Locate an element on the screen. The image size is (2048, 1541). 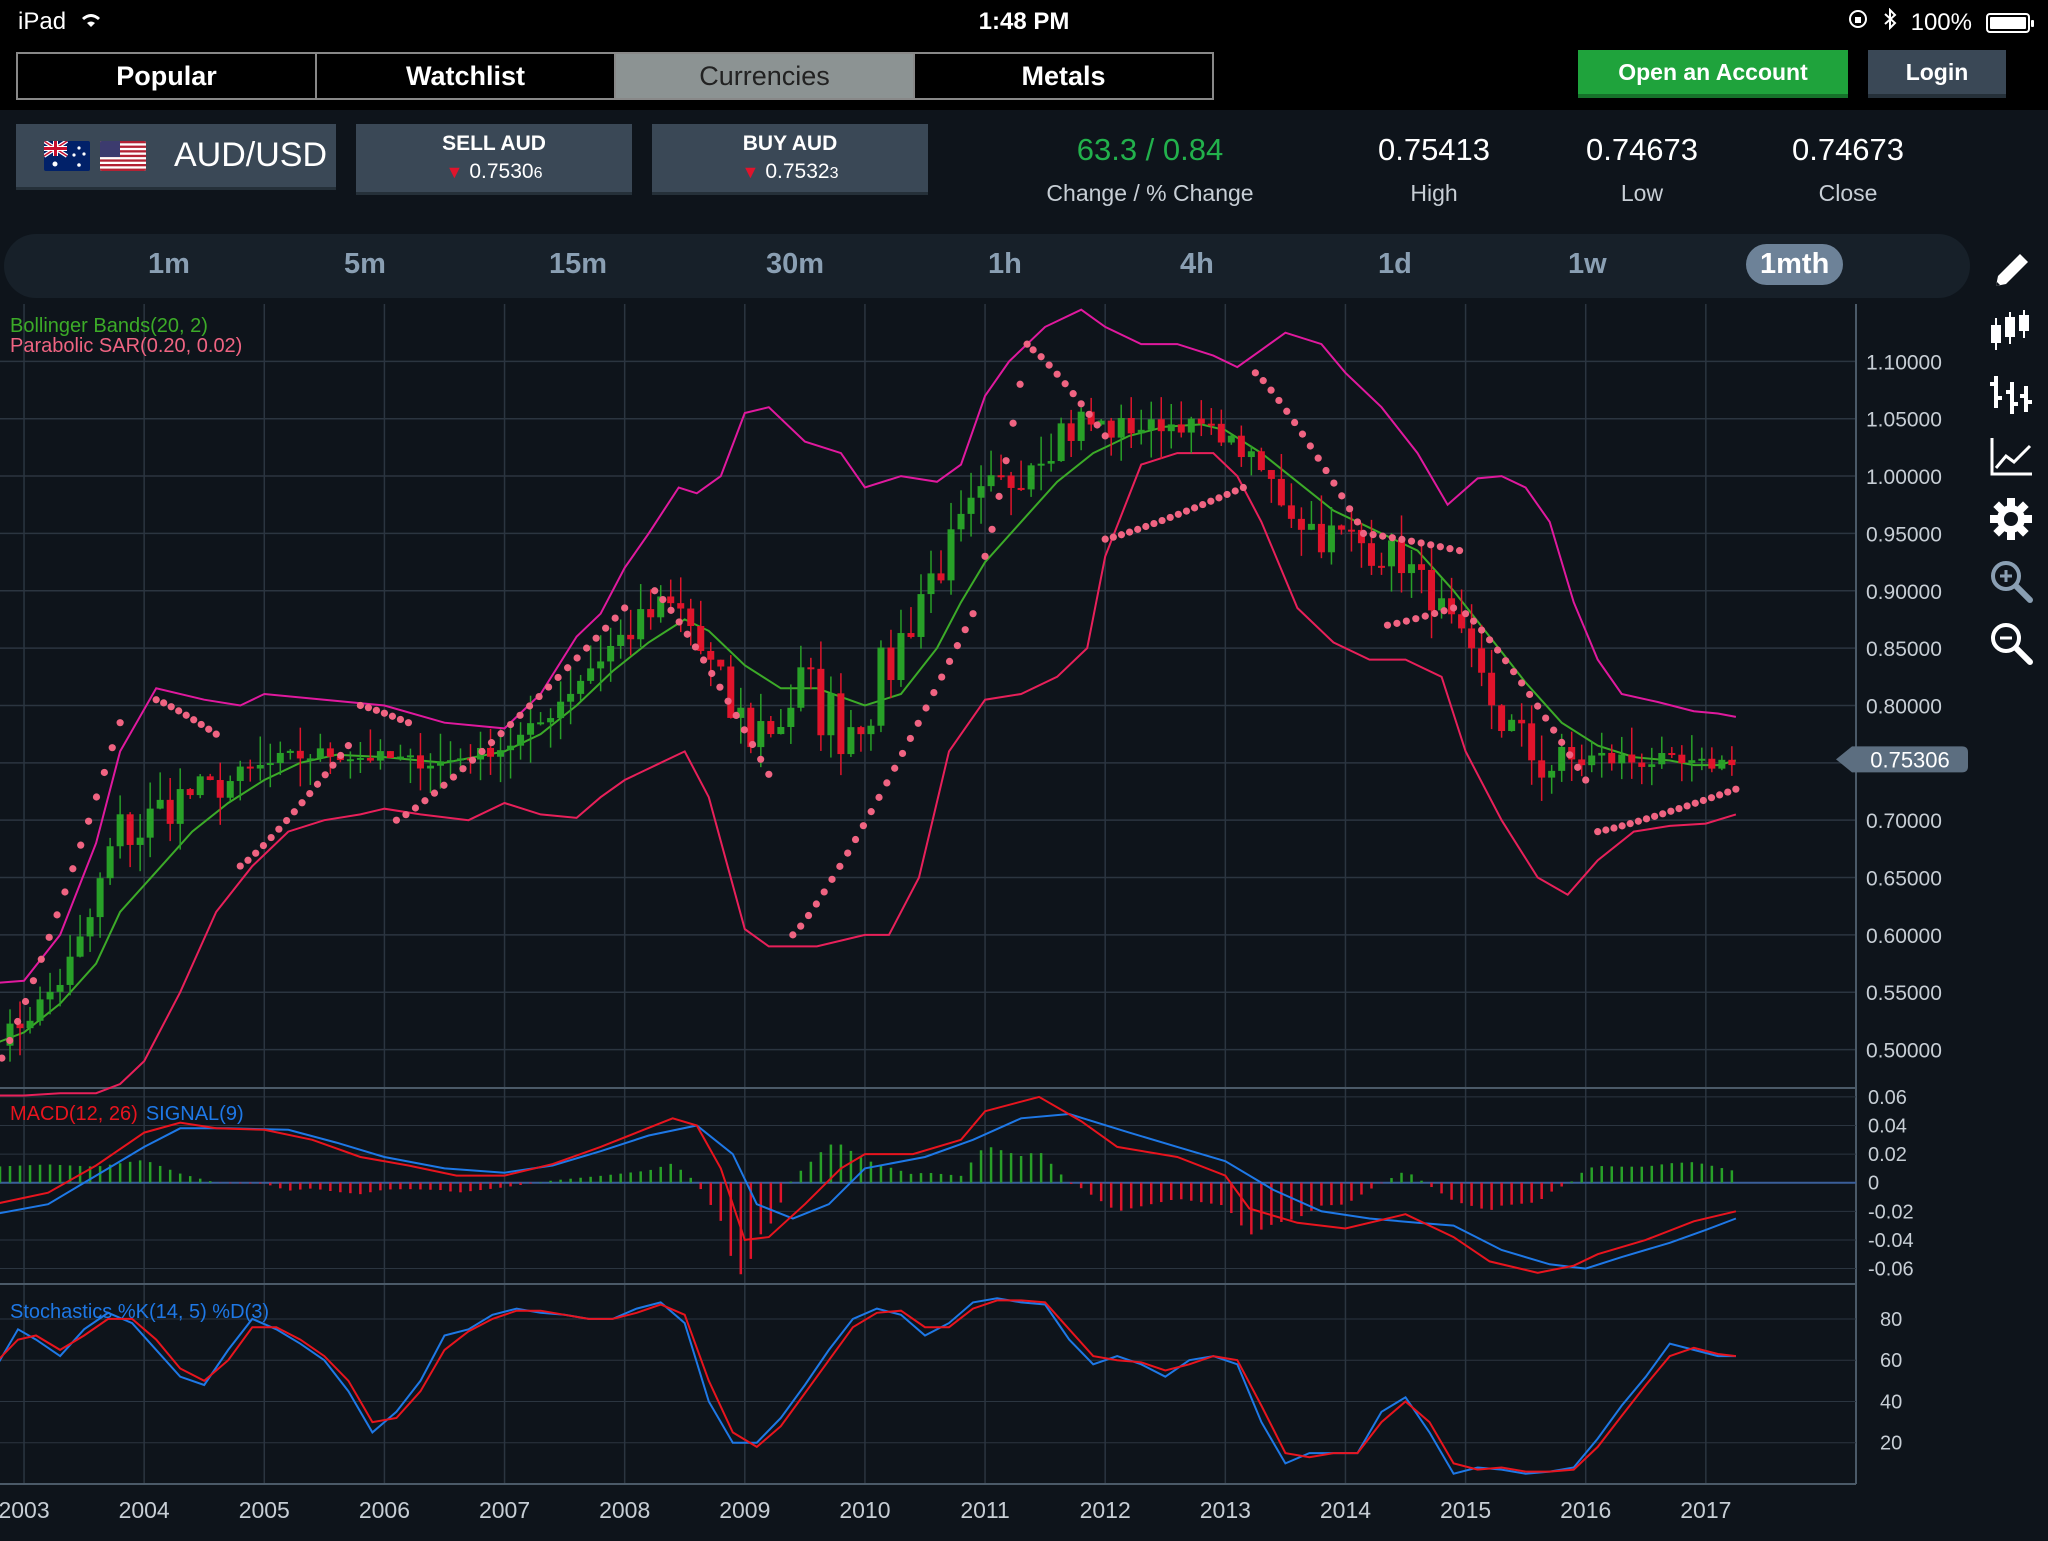
x-tick-label: 2013 is located at coordinates (1225, 1510).